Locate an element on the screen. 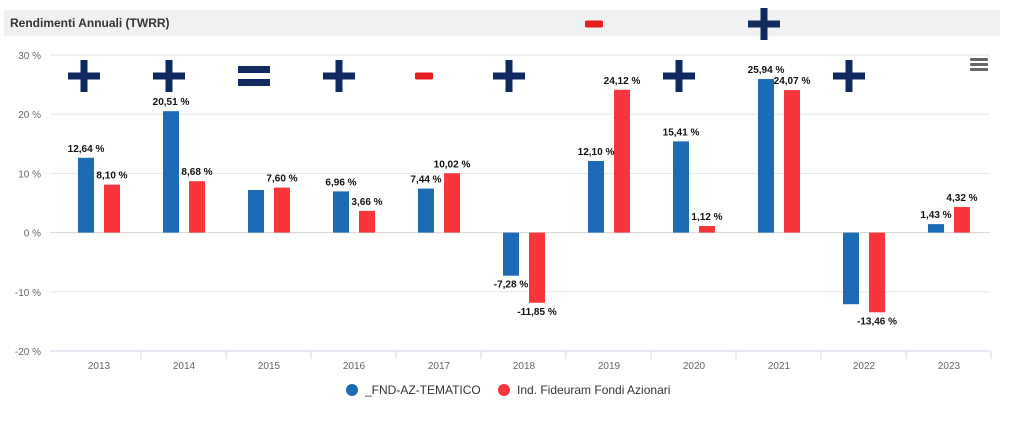 This screenshot has width=1024, height=422. data-label: -13,46 % is located at coordinates (877, 321).